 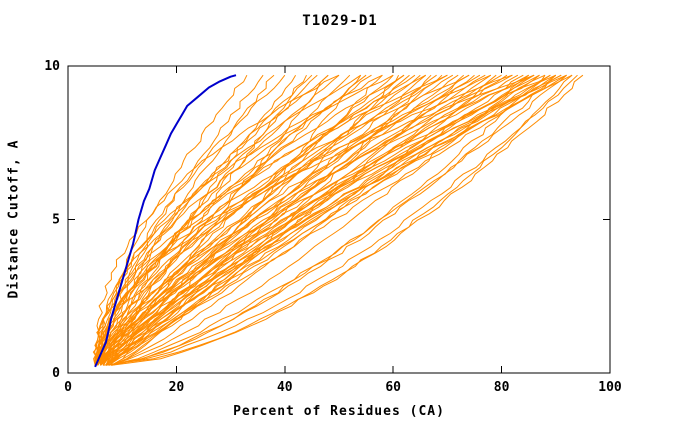 I want to click on svg-text: 10, so click(x=52, y=66).